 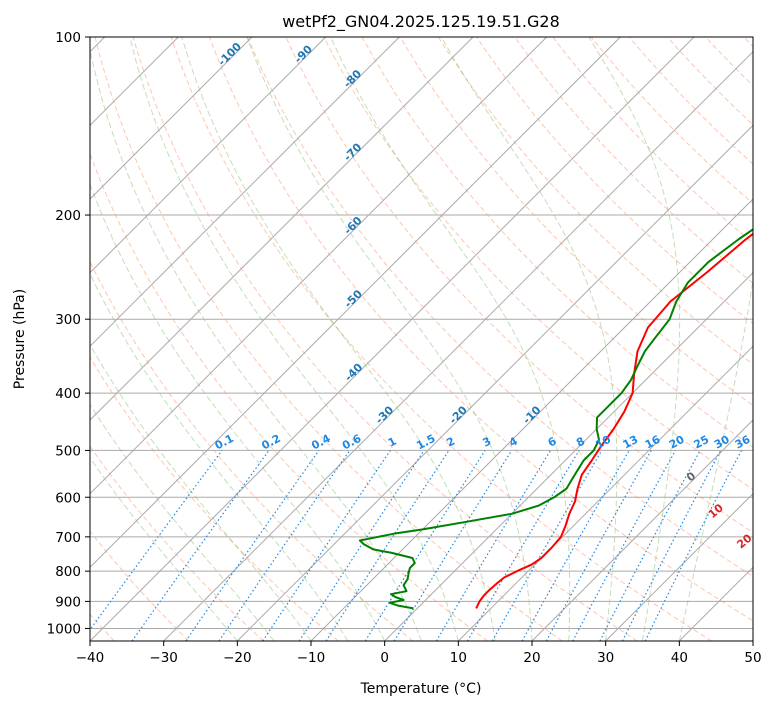 I want to click on y-tick-label: 1000, so click(x=64, y=629).